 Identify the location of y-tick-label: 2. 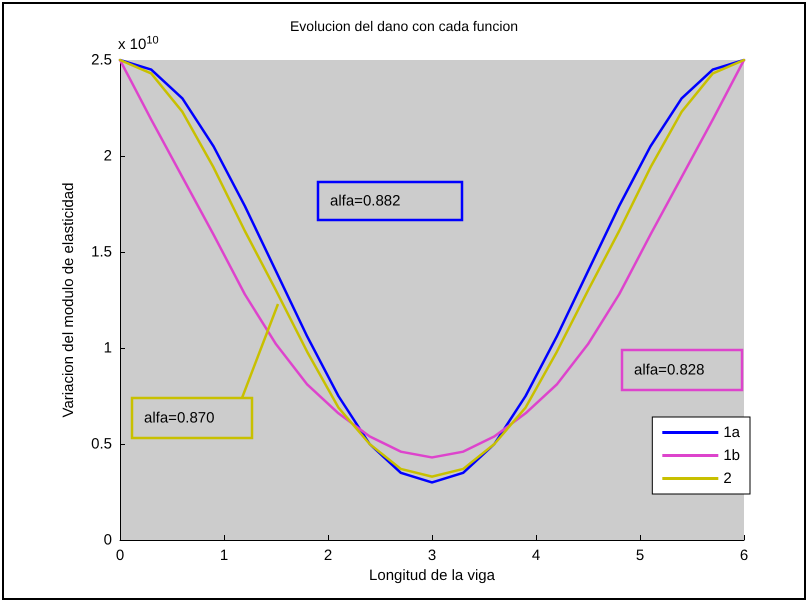
(108, 156).